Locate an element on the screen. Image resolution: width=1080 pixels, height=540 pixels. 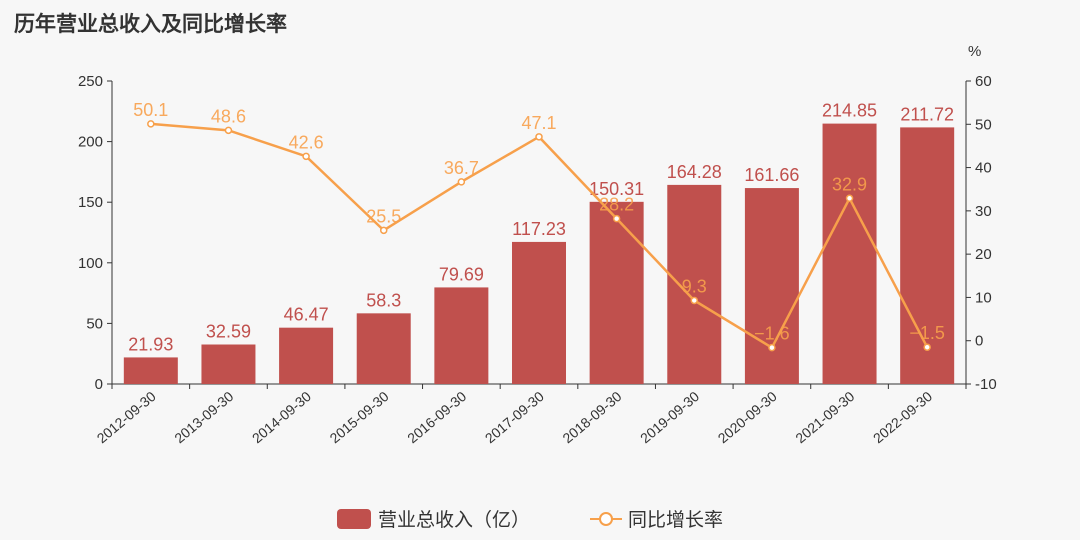
bar-value-label: 214.85 is located at coordinates (849, 111).